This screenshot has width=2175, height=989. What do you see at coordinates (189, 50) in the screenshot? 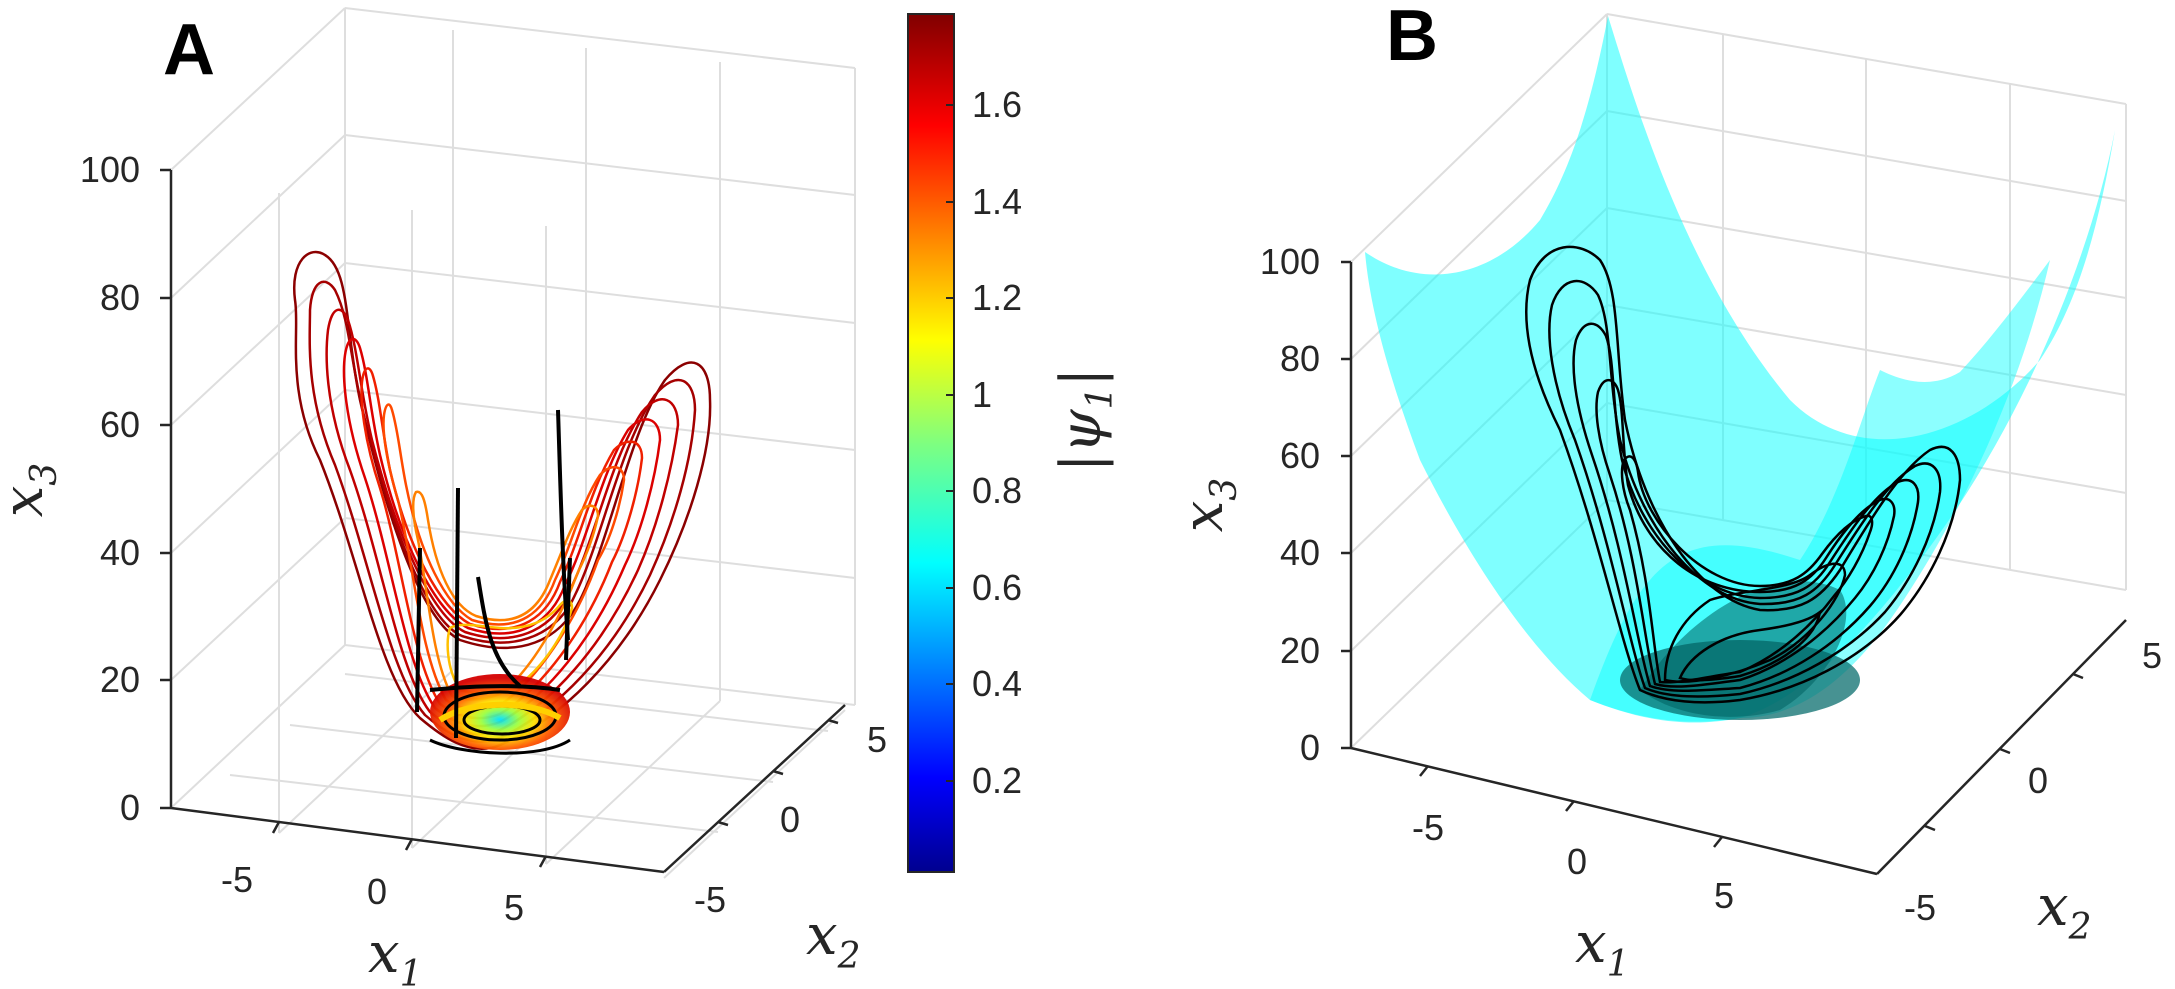
I see `panel-a-letter: A` at bounding box center [189, 50].